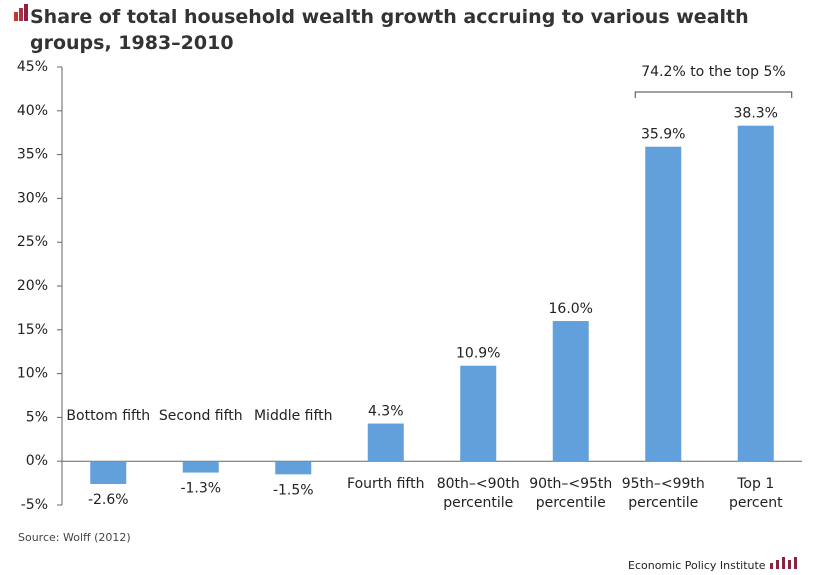 This screenshot has width=825, height=575. What do you see at coordinates (74, 537) in the screenshot?
I see `source: Source: Wolff (2012)` at bounding box center [74, 537].